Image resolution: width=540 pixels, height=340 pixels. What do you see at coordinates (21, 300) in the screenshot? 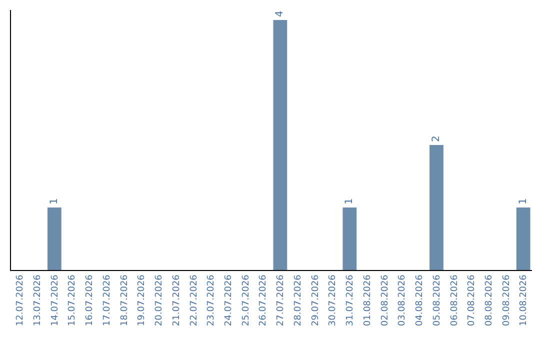
I see `x-tick-label: 12.07.2026` at bounding box center [21, 300].